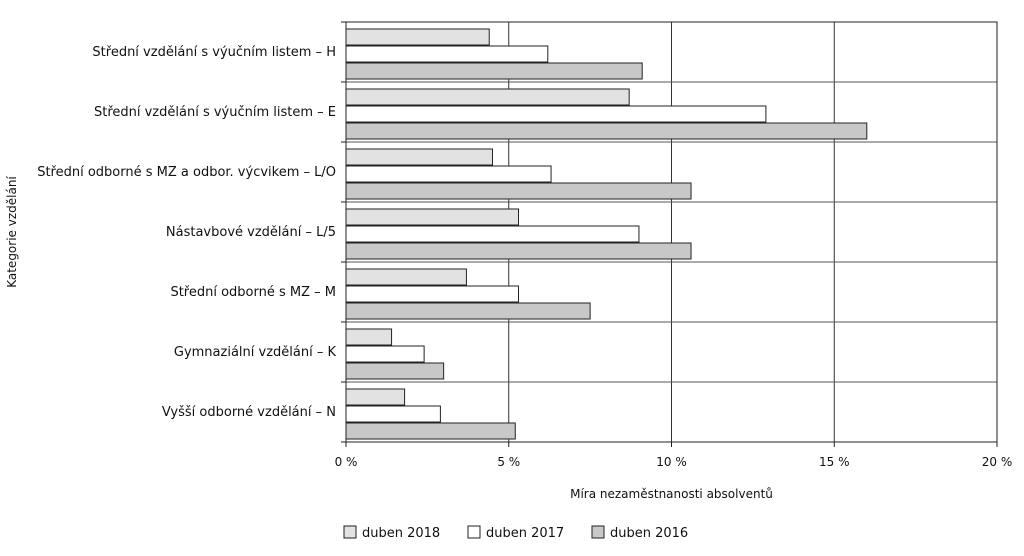  Describe the element at coordinates (255, 352) in the screenshot. I see `category-label: Gymnaziální vzdělání – K` at that location.